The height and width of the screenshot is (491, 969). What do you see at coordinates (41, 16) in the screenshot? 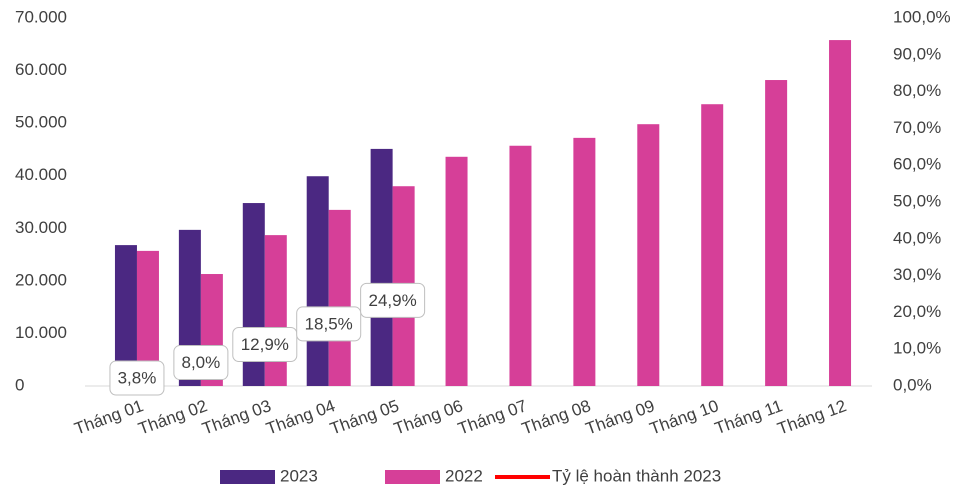
I see `y-tick-label: 70.000` at bounding box center [41, 16].